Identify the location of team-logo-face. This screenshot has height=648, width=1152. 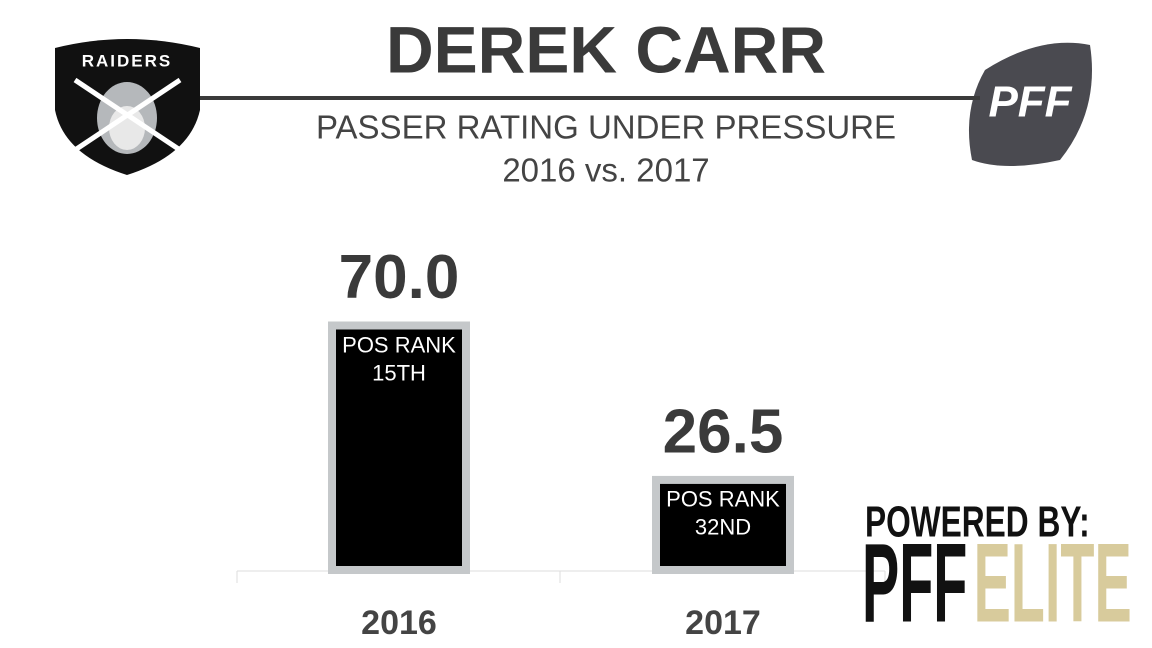
(127, 128).